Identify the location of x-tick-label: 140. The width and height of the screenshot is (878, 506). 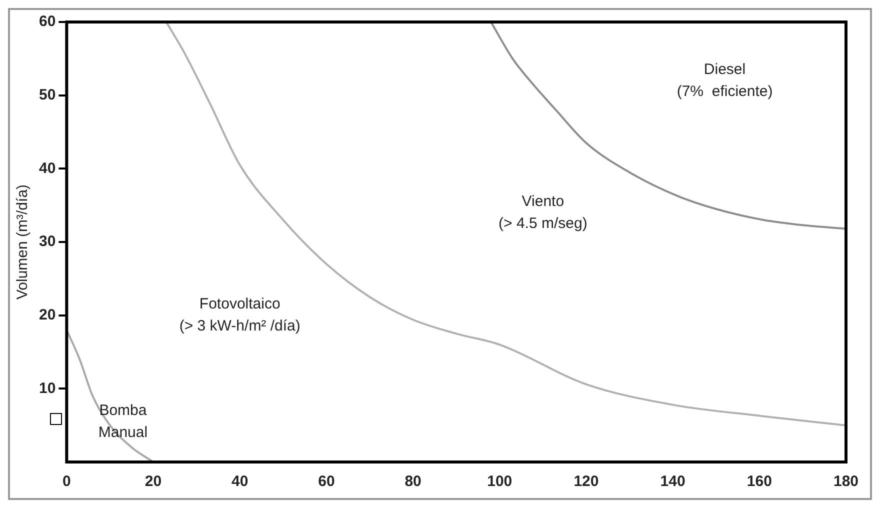
(673, 481).